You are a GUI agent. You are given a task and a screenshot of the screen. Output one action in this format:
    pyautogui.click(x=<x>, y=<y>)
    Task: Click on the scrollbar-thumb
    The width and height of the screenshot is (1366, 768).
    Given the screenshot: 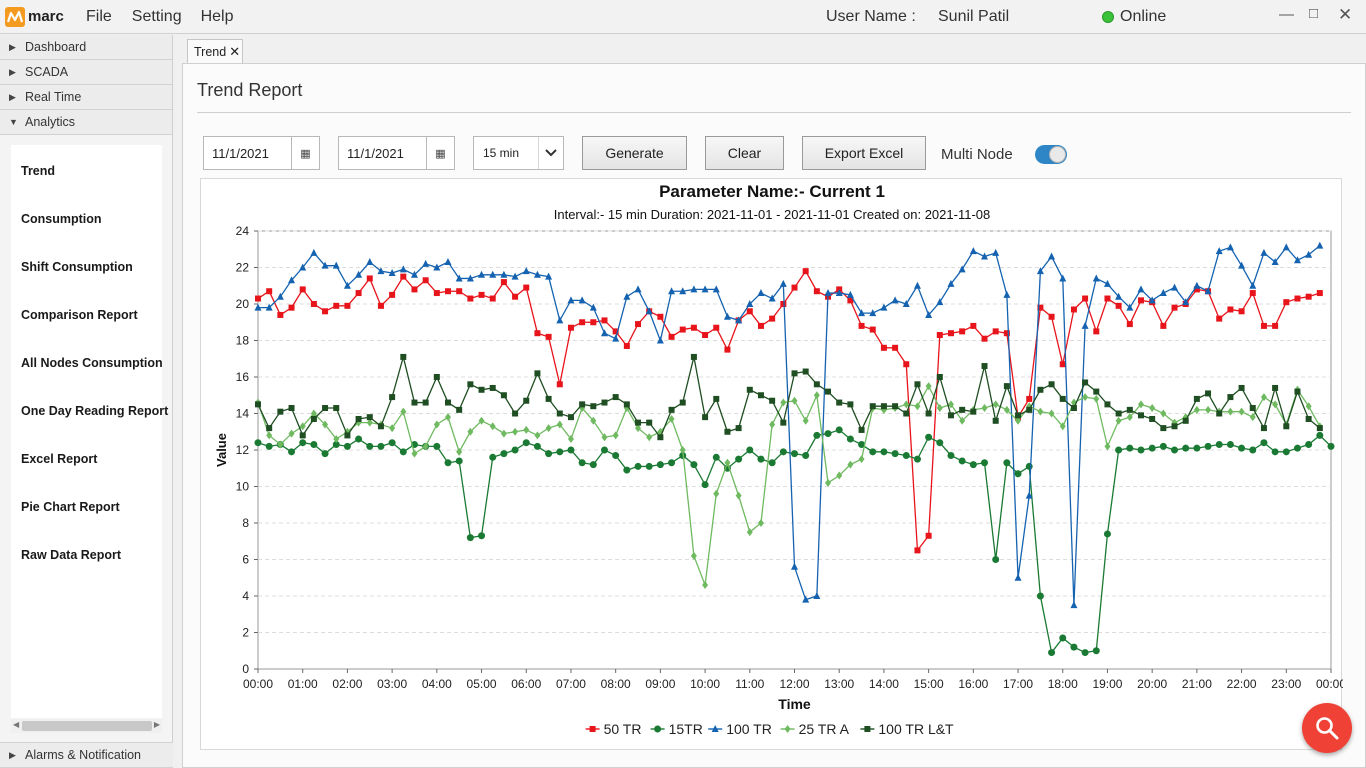 What is the action you would take?
    pyautogui.click(x=87, y=726)
    